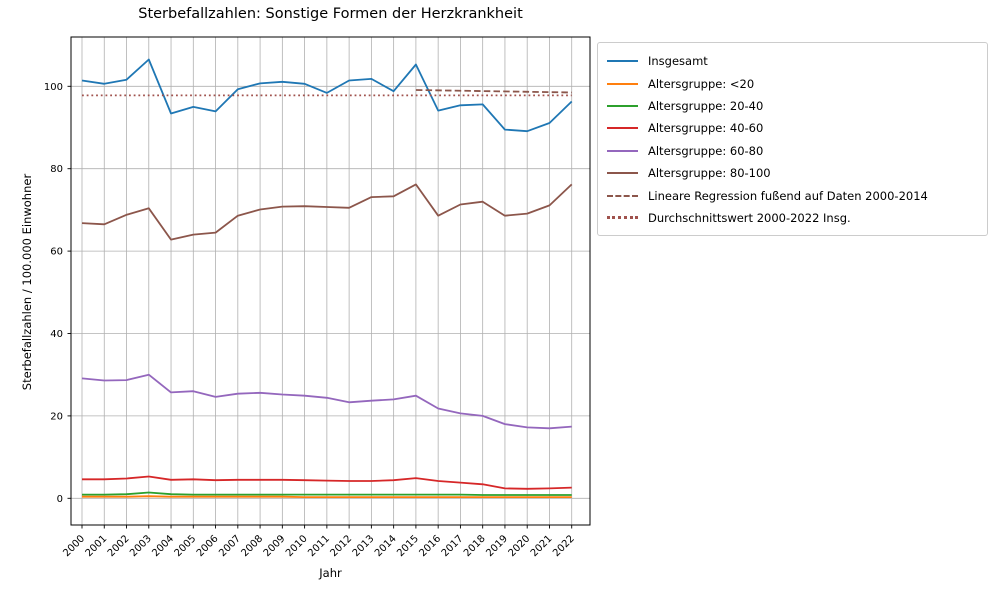 This screenshot has height=600, width=1000. What do you see at coordinates (56, 252) in the screenshot?
I see `y-tick-label: 60` at bounding box center [56, 252].